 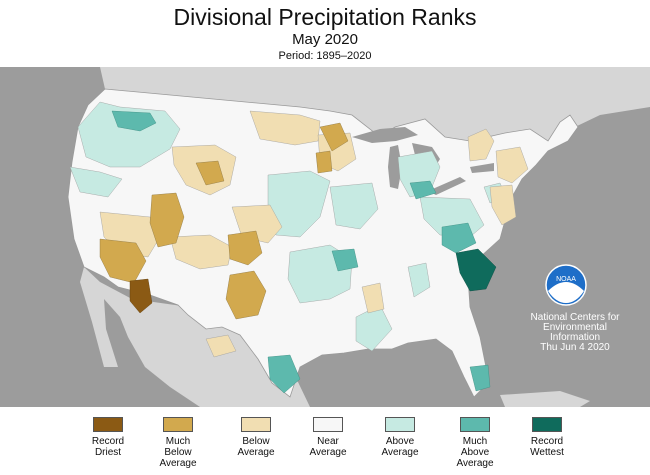 I want to click on lake-michigan, so click(x=395, y=167).